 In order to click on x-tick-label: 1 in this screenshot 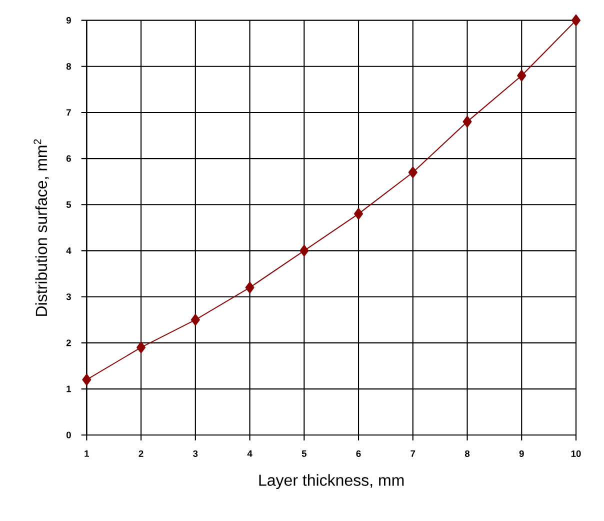, I will do `click(87, 453)`.